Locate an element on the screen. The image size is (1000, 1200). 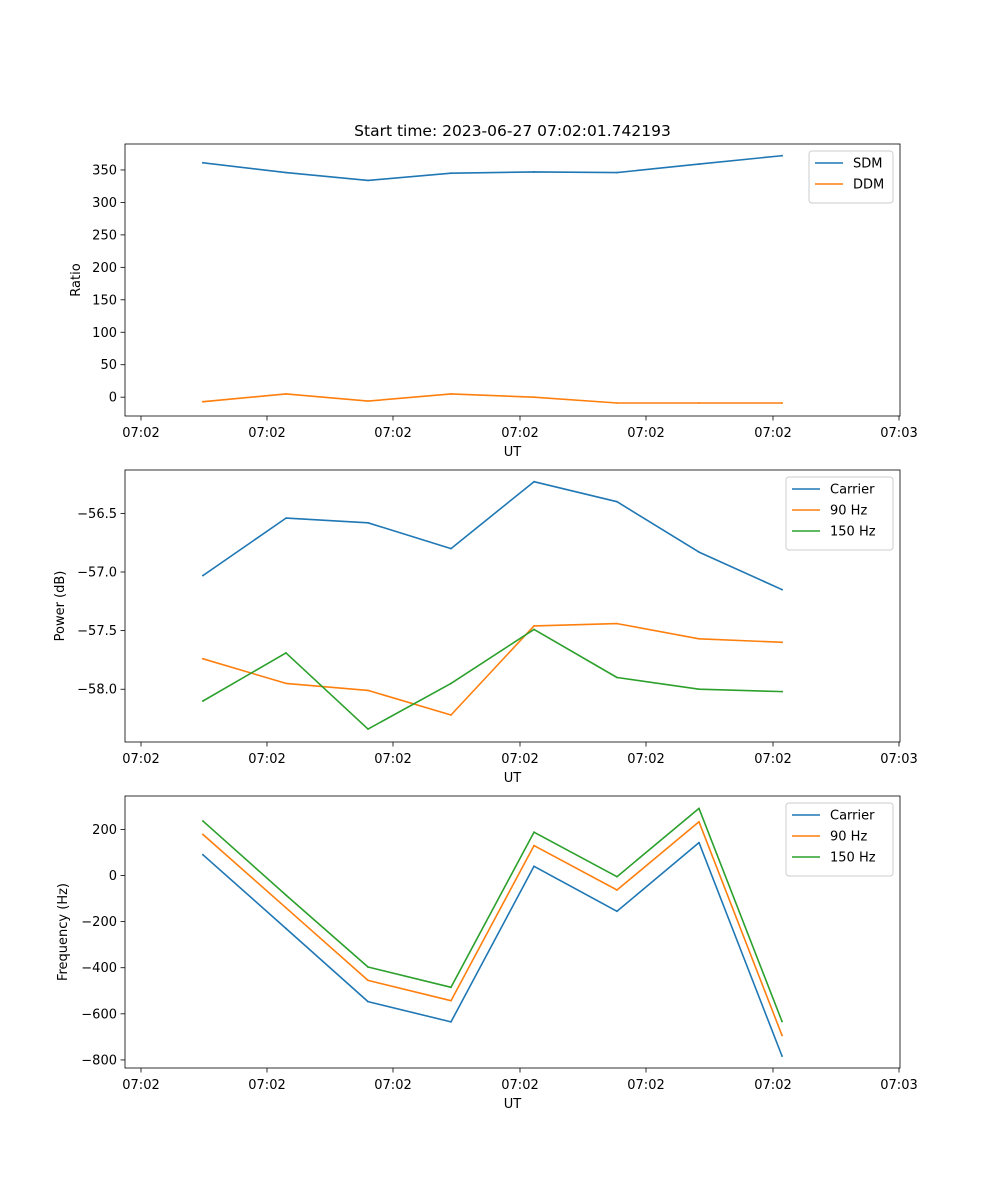
y-tick-label: −800 is located at coordinates (99, 1060).